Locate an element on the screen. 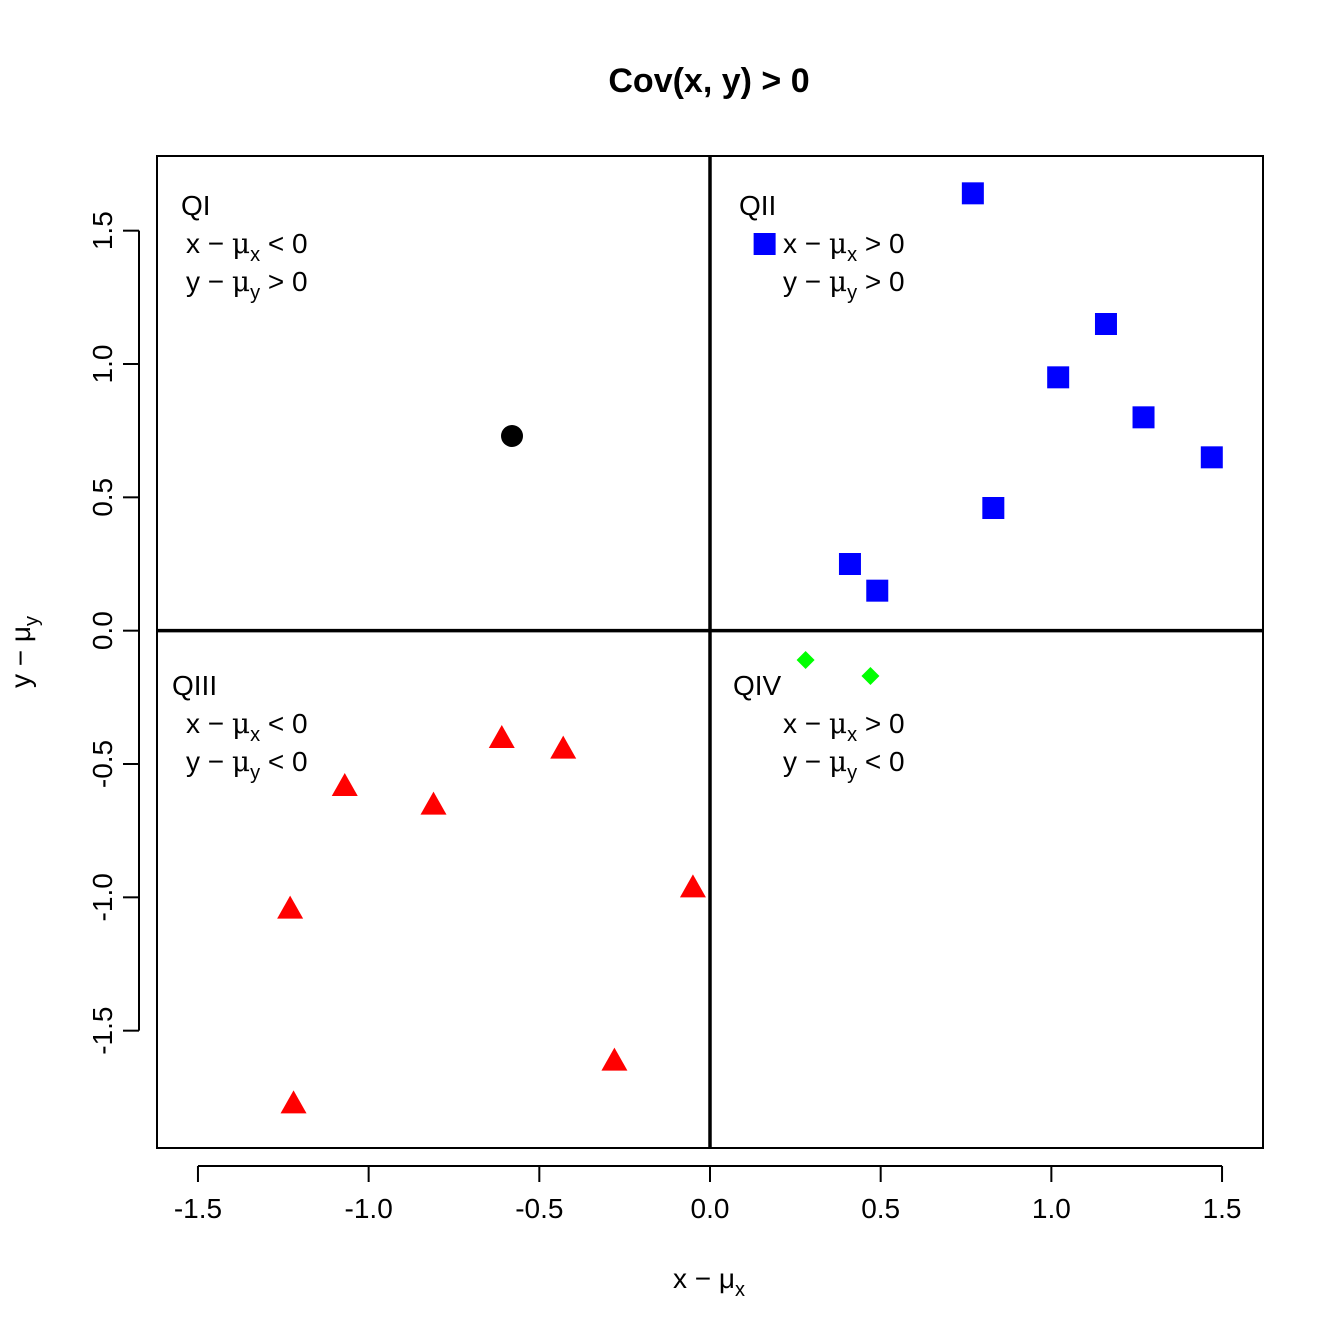 The image size is (1344, 1344). y-tick-label: 0.0 is located at coordinates (102, 630).